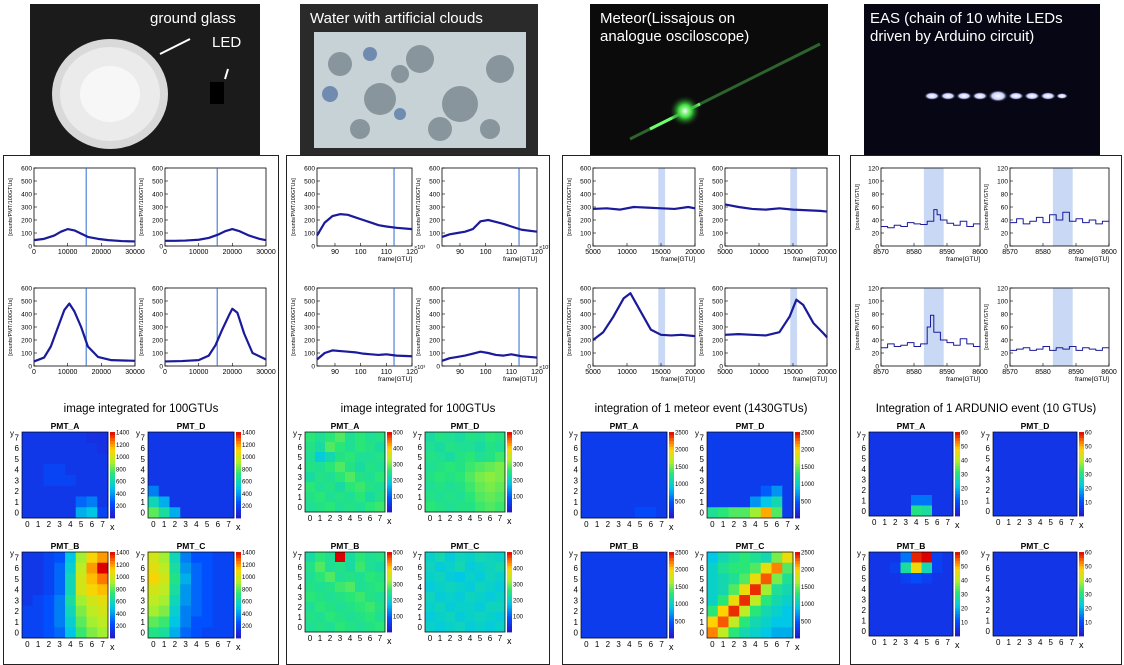  What do you see at coordinates (420, 457) in the screenshot?
I see `map-y-tick: 5` at bounding box center [420, 457].